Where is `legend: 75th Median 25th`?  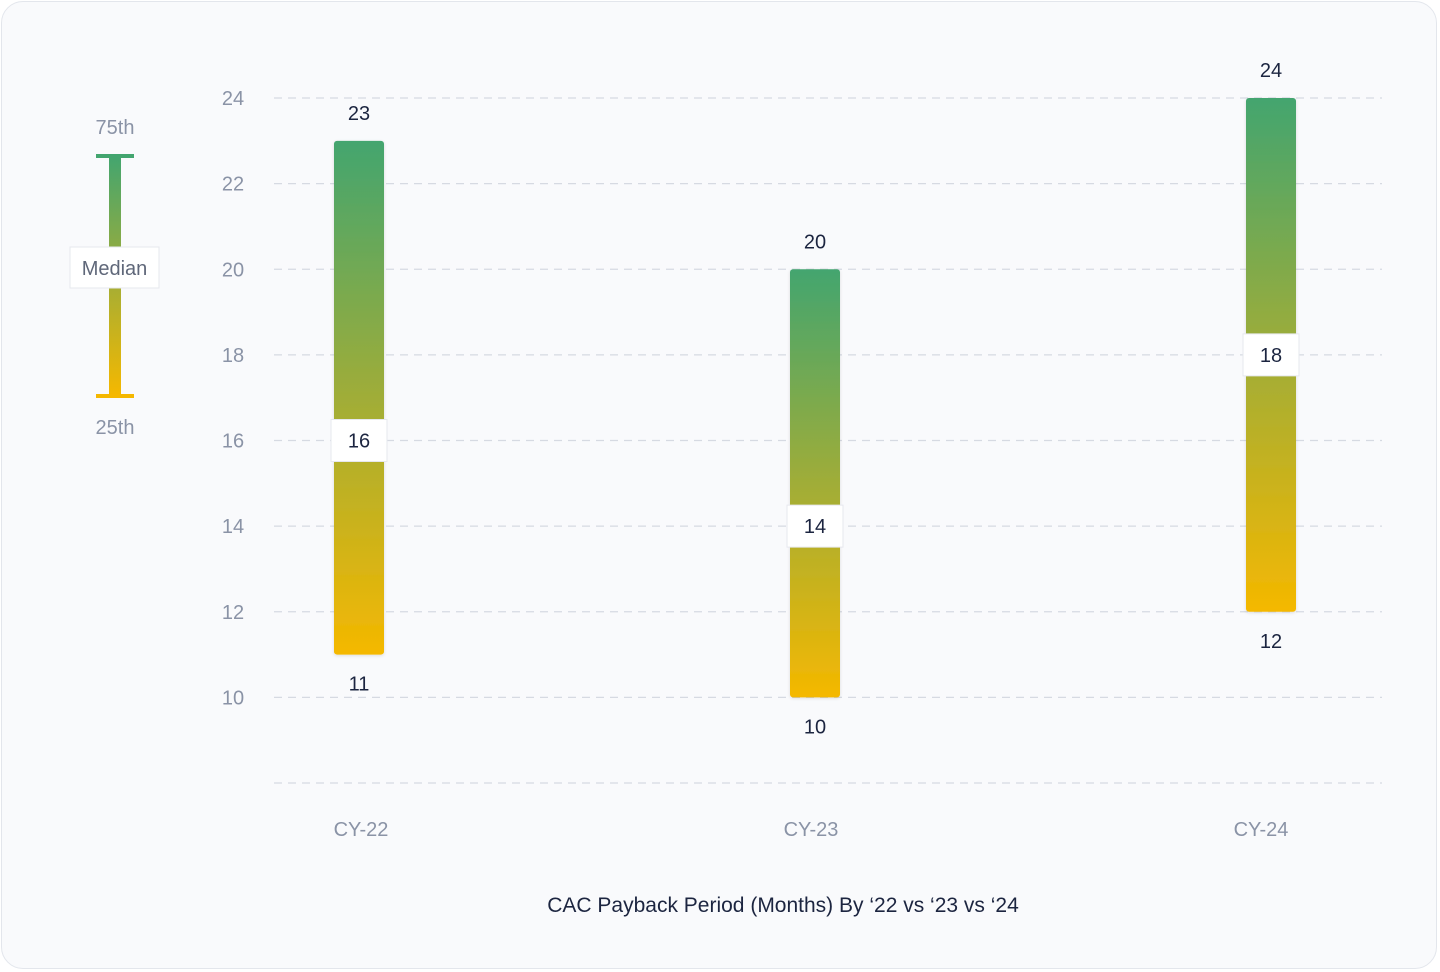 legend: 75th Median 25th is located at coordinates (114, 278).